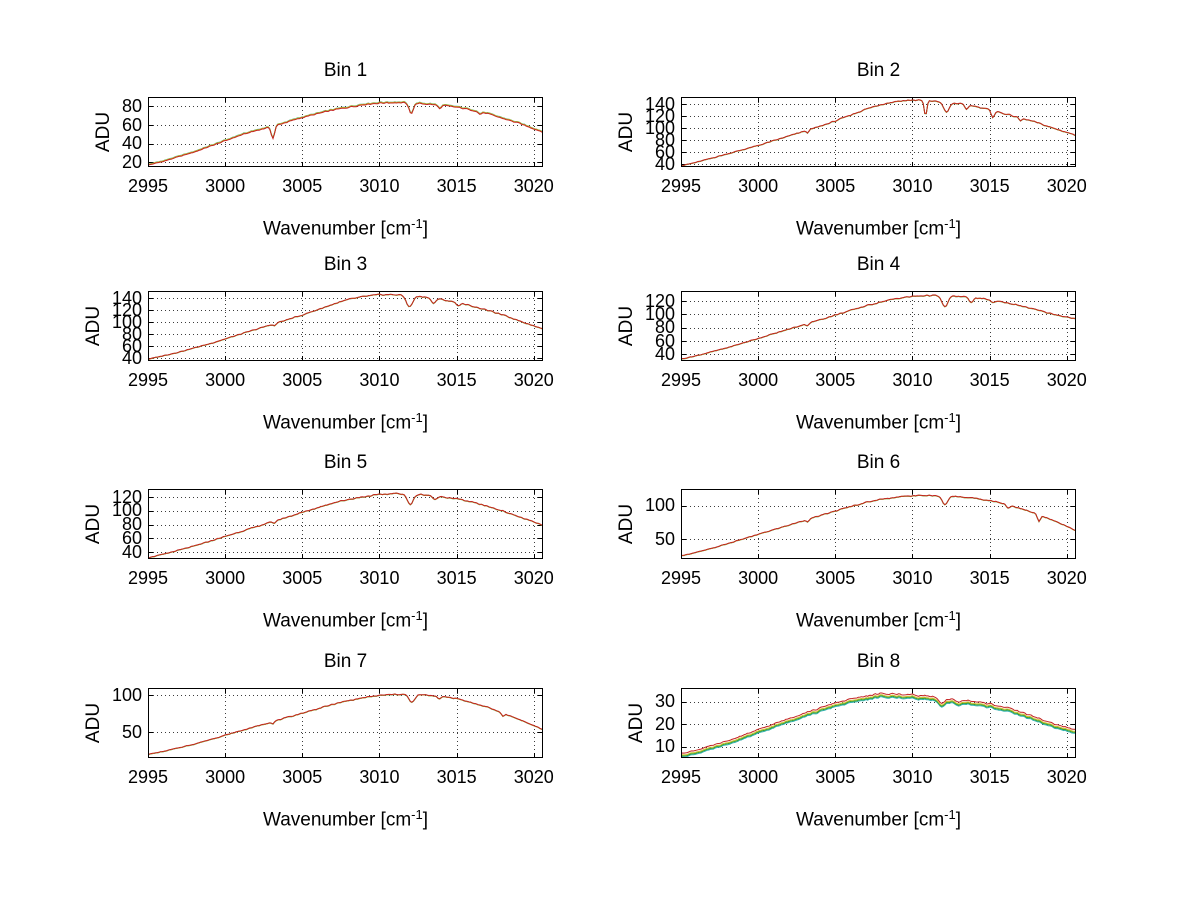 The image size is (1200, 901). I want to click on plot-title: Bin 7, so click(345, 661).